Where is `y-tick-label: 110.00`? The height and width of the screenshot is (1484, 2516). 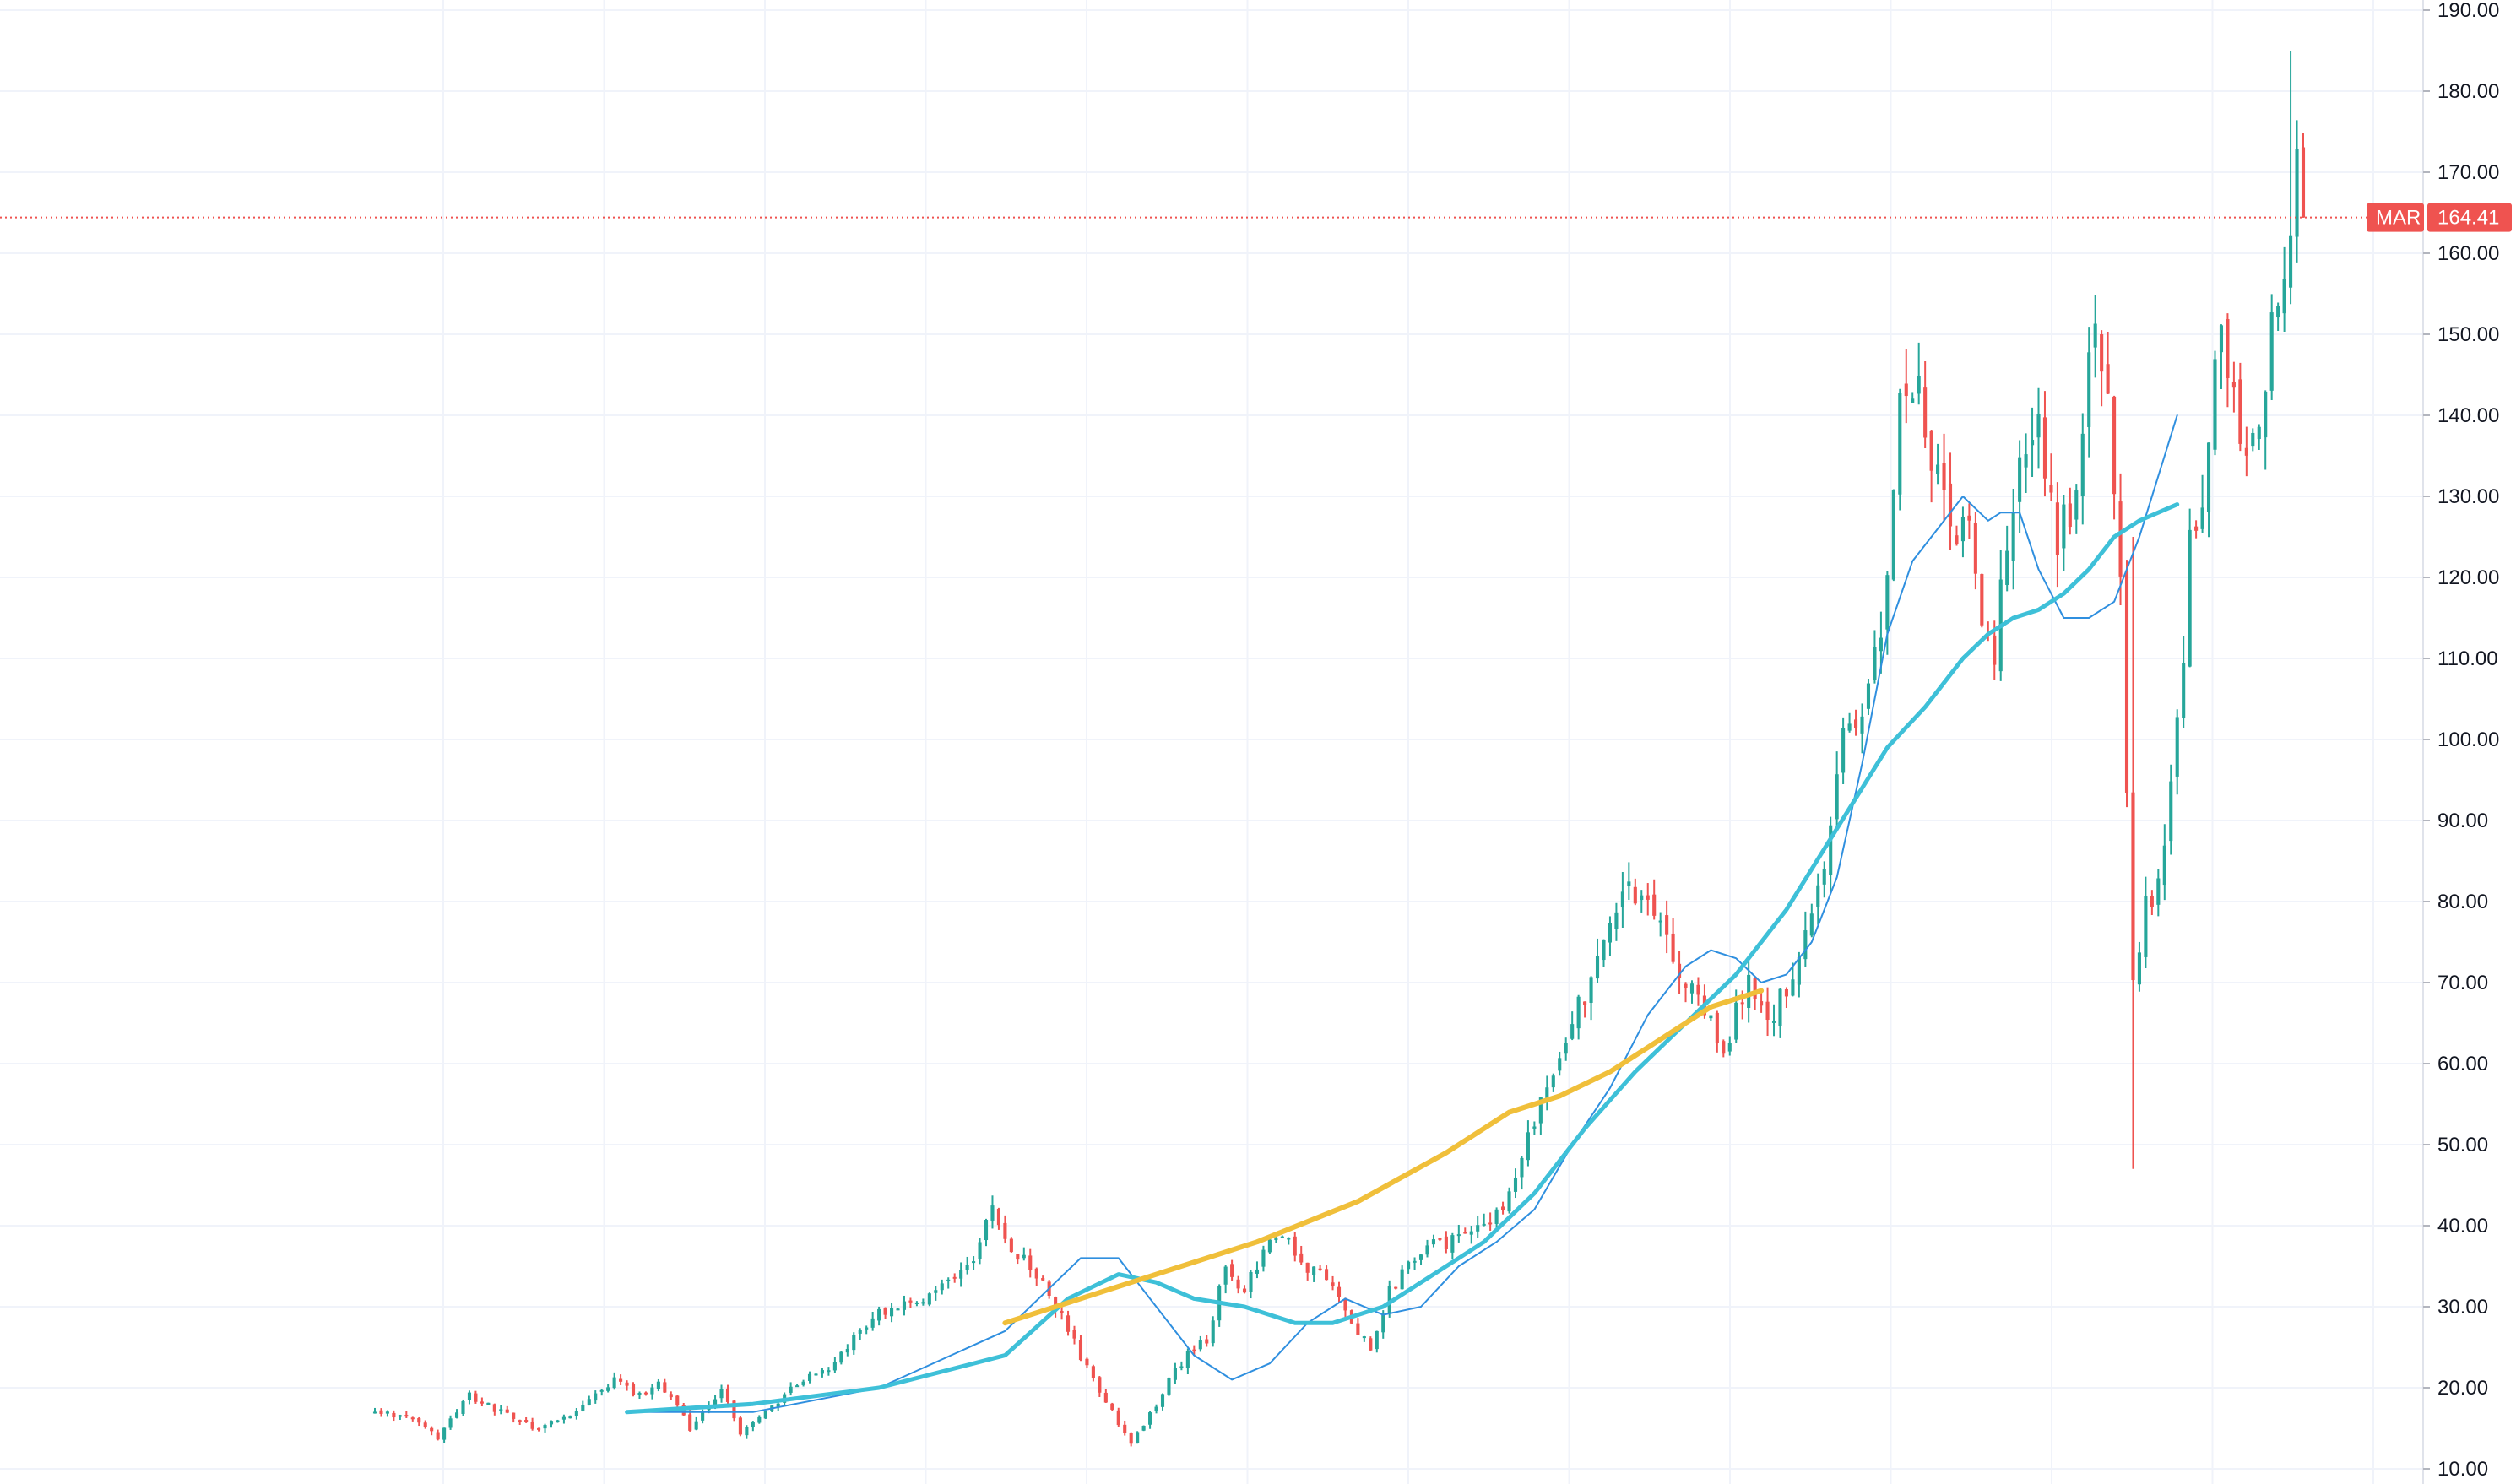 y-tick-label: 110.00 is located at coordinates (2467, 658).